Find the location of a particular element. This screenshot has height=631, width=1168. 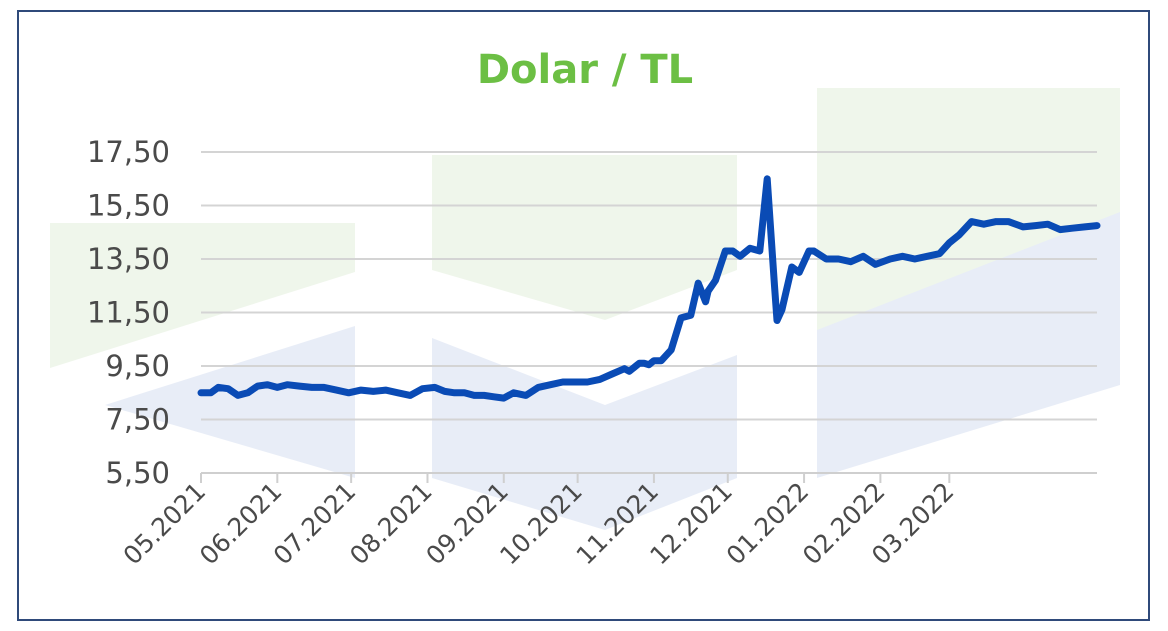

y-tick-label: 17,50 is located at coordinates (128, 152).